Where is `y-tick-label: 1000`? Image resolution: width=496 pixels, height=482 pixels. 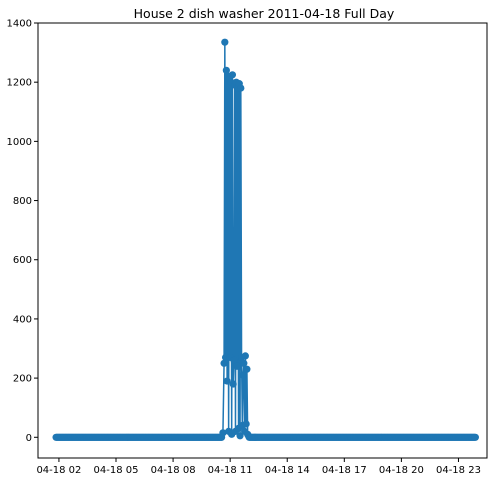 y-tick-label: 1000 is located at coordinates (19, 142).